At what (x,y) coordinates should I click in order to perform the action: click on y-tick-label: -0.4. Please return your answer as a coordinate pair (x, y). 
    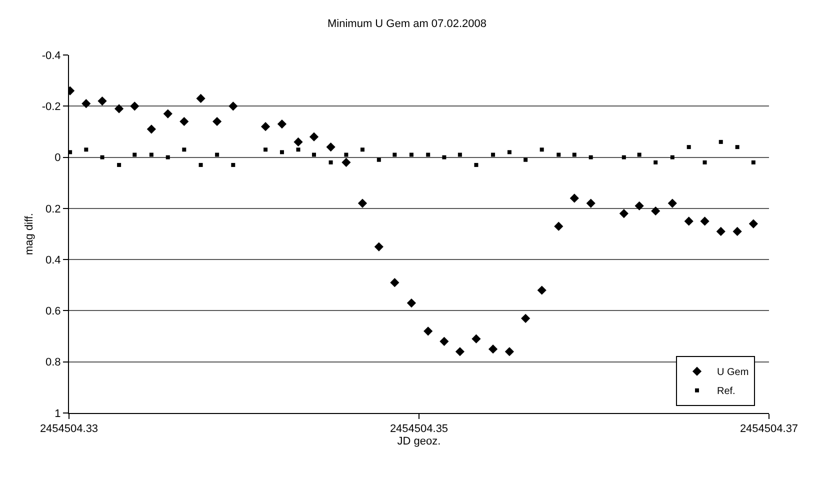
    Looking at the image, I should click on (51, 56).